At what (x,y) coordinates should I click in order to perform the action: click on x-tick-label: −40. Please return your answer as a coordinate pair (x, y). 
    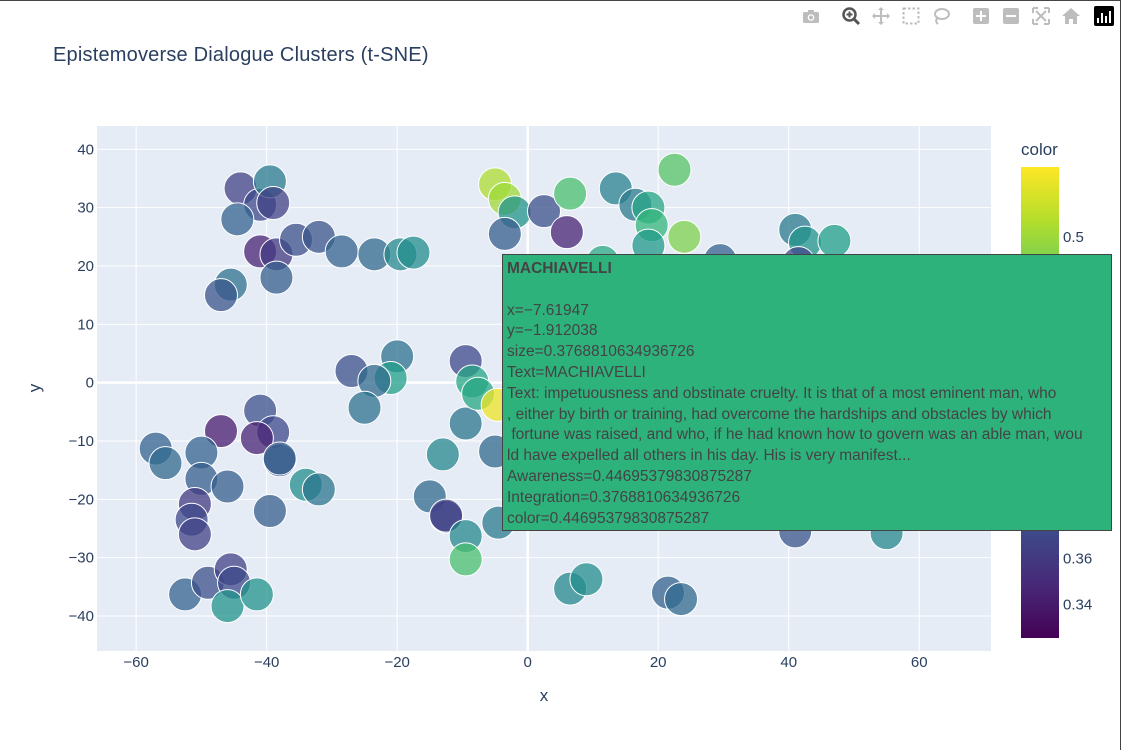
    Looking at the image, I should click on (266, 662).